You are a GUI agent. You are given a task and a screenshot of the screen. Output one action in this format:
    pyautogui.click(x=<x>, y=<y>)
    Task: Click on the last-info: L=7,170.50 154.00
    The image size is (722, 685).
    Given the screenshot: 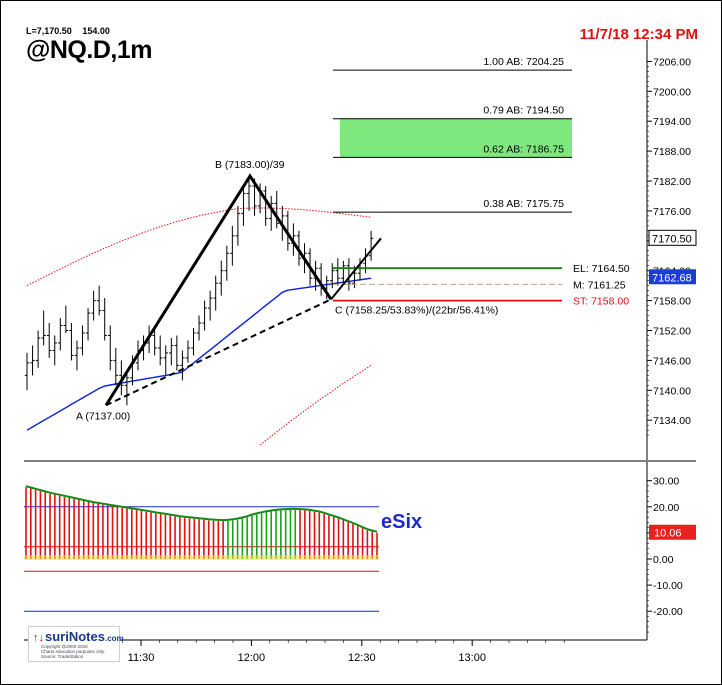 What is the action you would take?
    pyautogui.click(x=72, y=31)
    